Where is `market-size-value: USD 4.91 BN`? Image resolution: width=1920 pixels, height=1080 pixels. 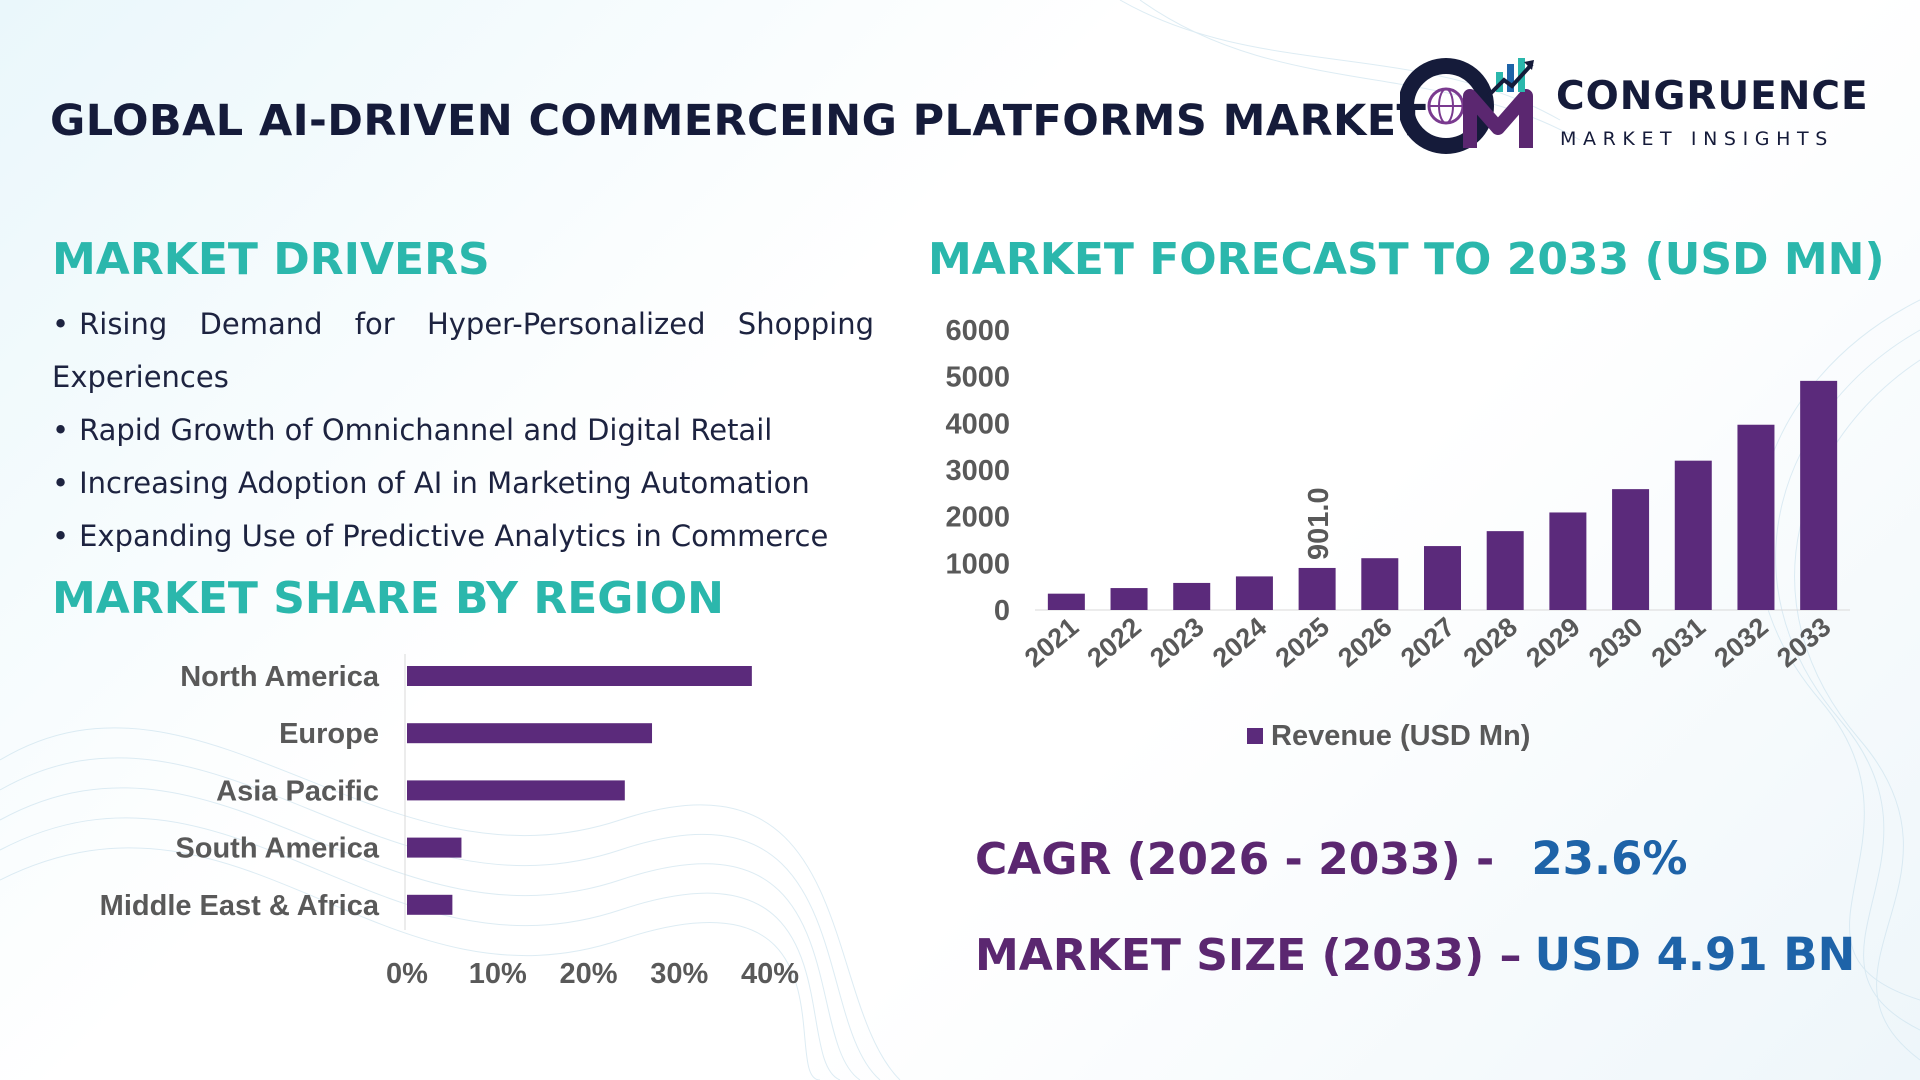 market-size-value: USD 4.91 BN is located at coordinates (1695, 954).